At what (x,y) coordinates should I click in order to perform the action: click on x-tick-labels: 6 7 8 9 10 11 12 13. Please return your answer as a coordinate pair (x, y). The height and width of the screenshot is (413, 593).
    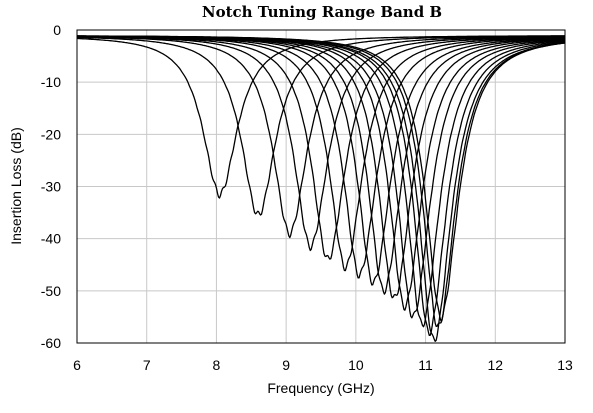
    Looking at the image, I should click on (323, 365).